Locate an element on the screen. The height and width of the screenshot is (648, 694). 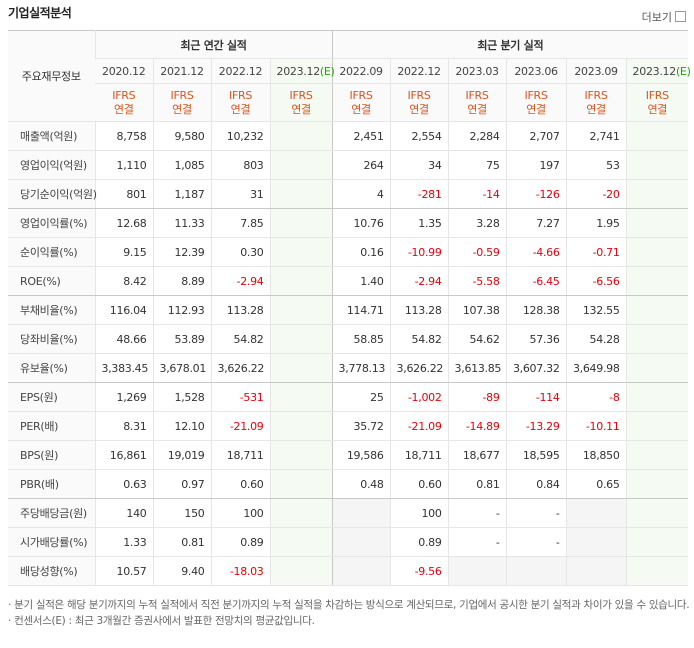
period-date: 2022.12 is located at coordinates (419, 71).